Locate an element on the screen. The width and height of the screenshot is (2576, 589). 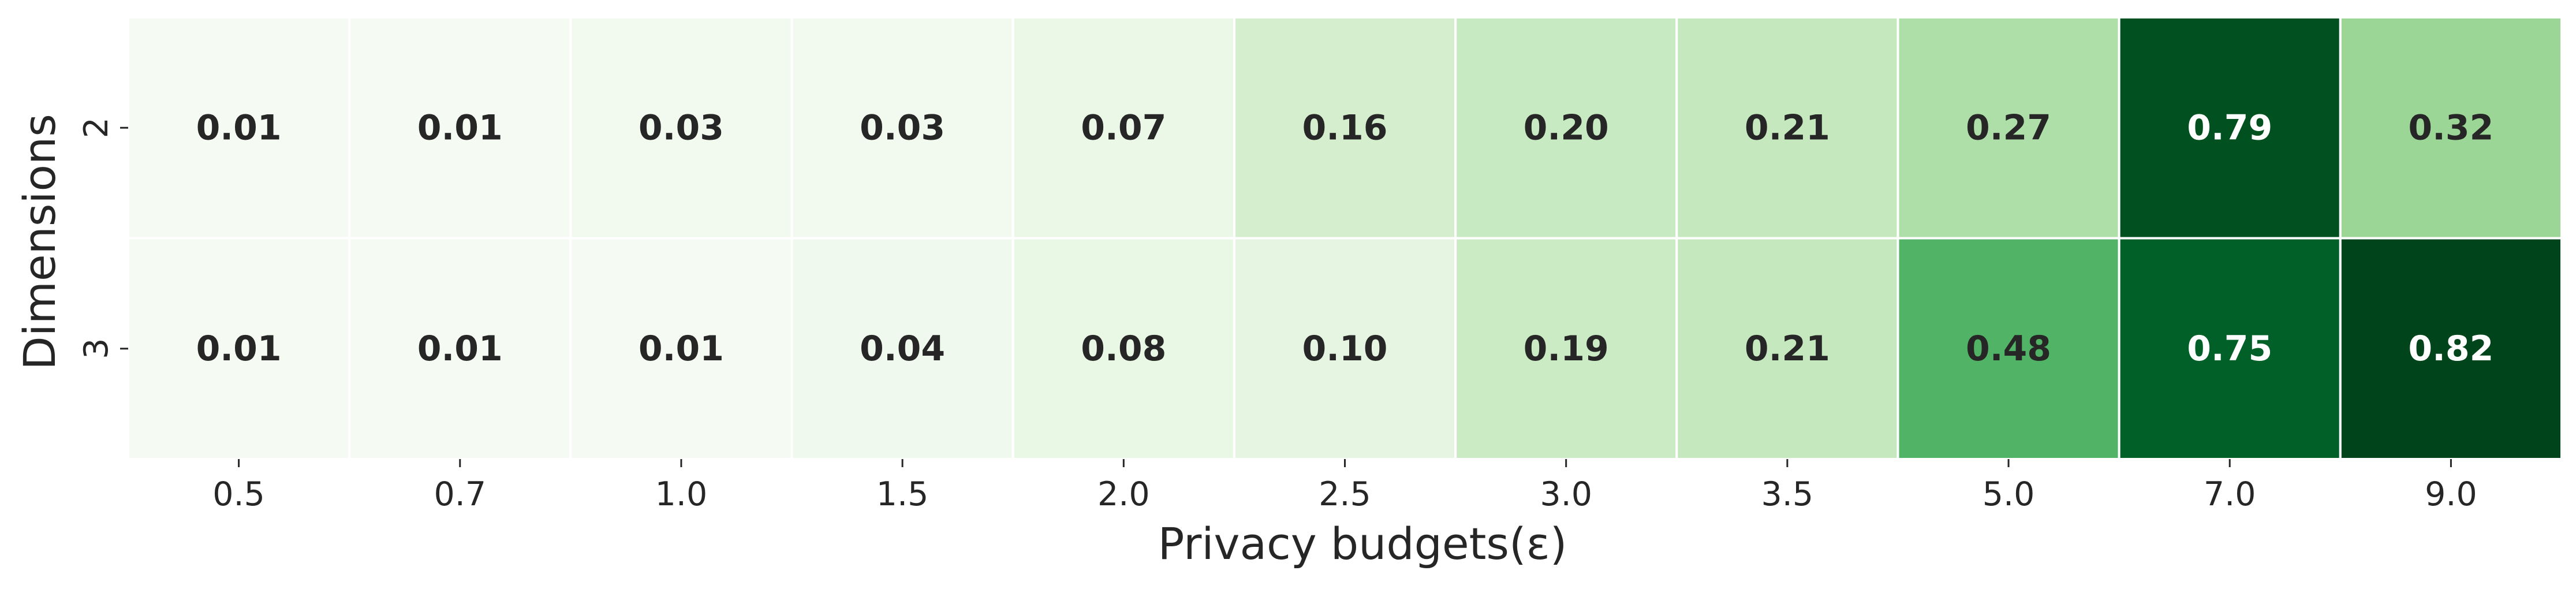
cell-value-label-r1-c8: 0.48 is located at coordinates (2008, 349).